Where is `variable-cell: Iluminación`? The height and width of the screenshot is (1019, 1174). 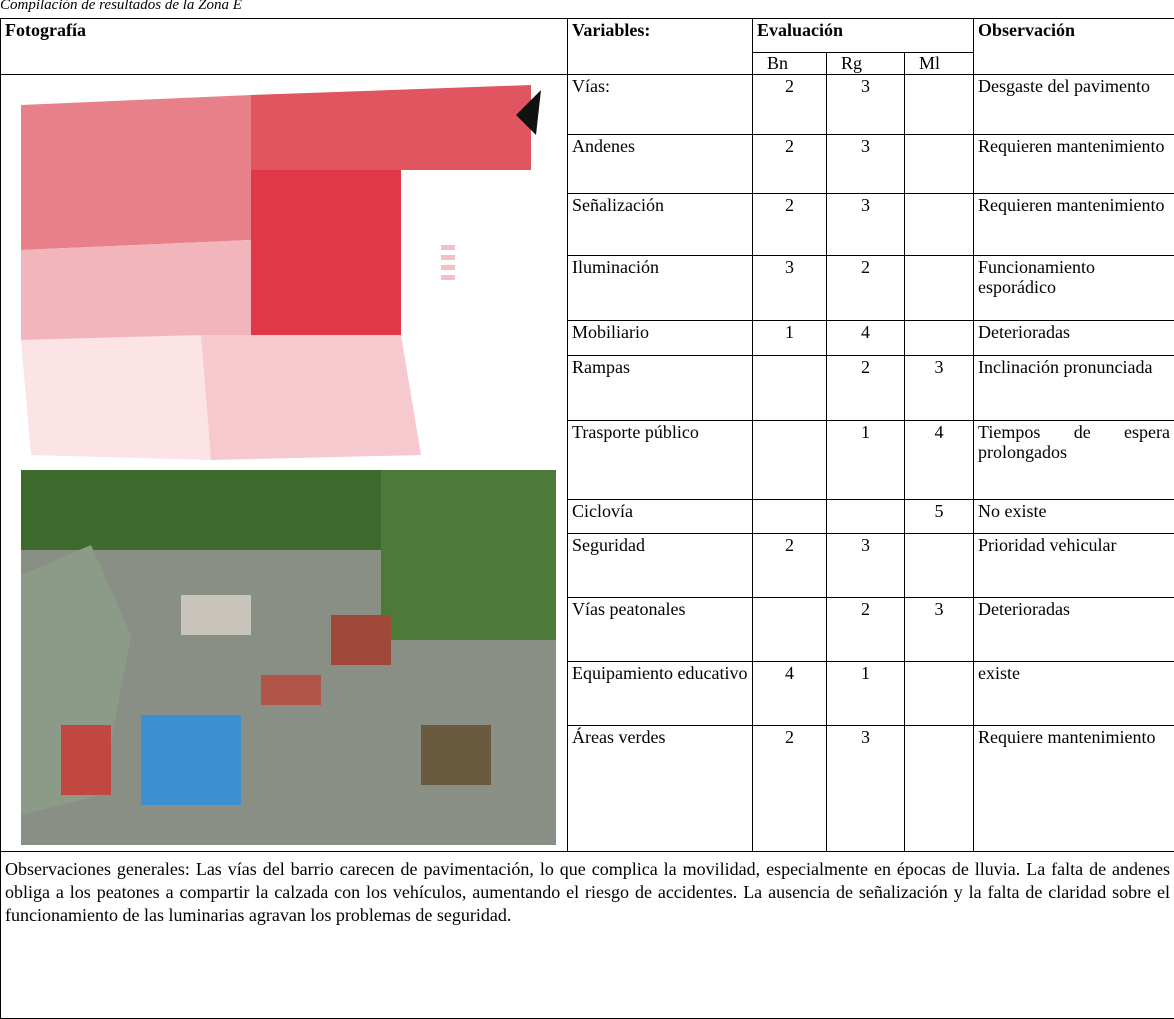 variable-cell: Iluminación is located at coordinates (660, 287).